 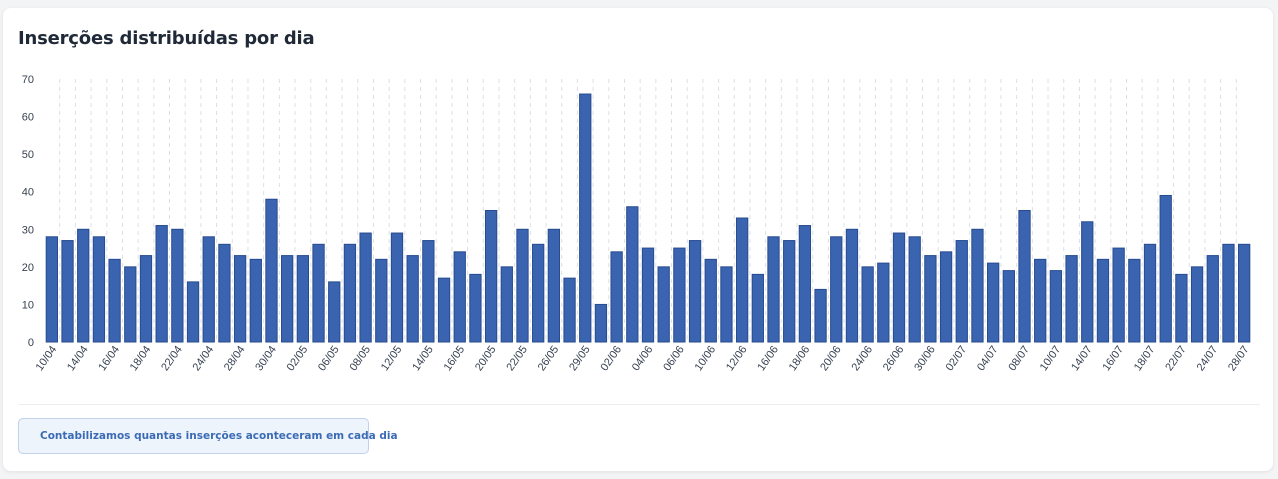 I want to click on x-tick-label: 08/07, so click(x=1019, y=358).